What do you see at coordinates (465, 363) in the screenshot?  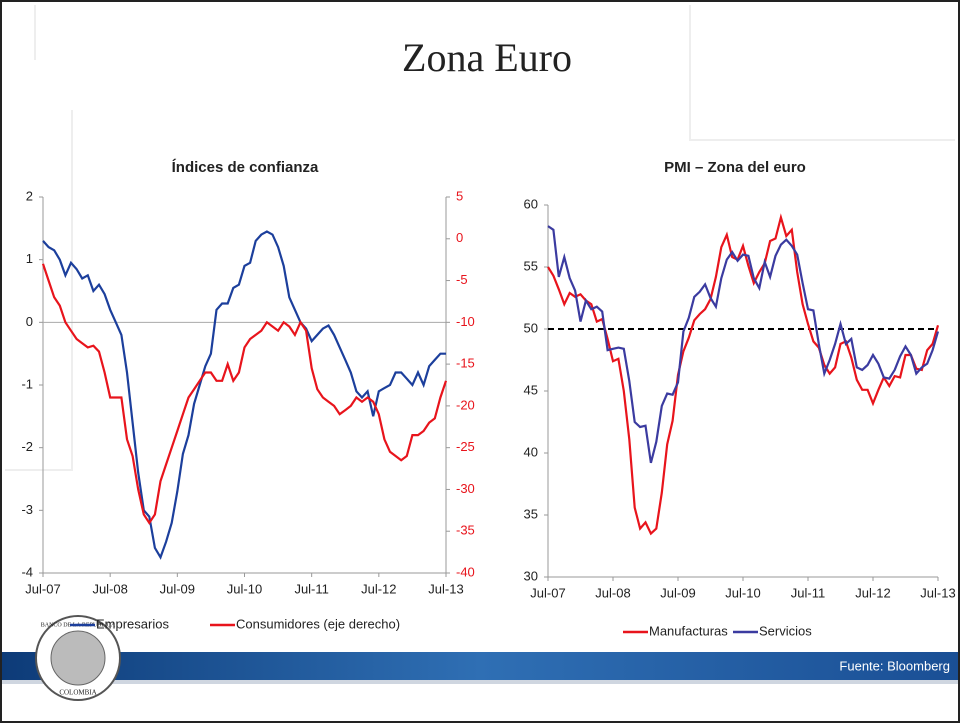 I see `y2-tick-label: -15` at bounding box center [465, 363].